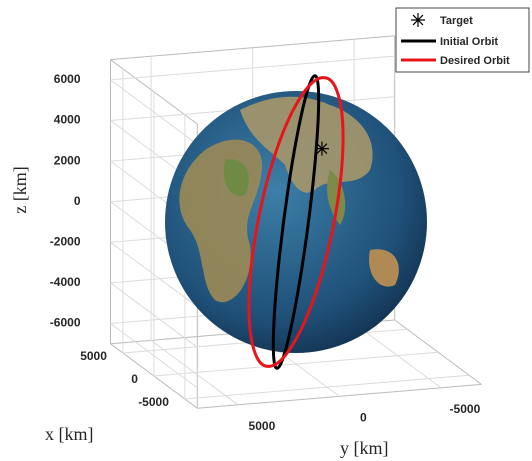 The width and height of the screenshot is (532, 461). What do you see at coordinates (134, 379) in the screenshot?
I see `x-tick-label: 0` at bounding box center [134, 379].